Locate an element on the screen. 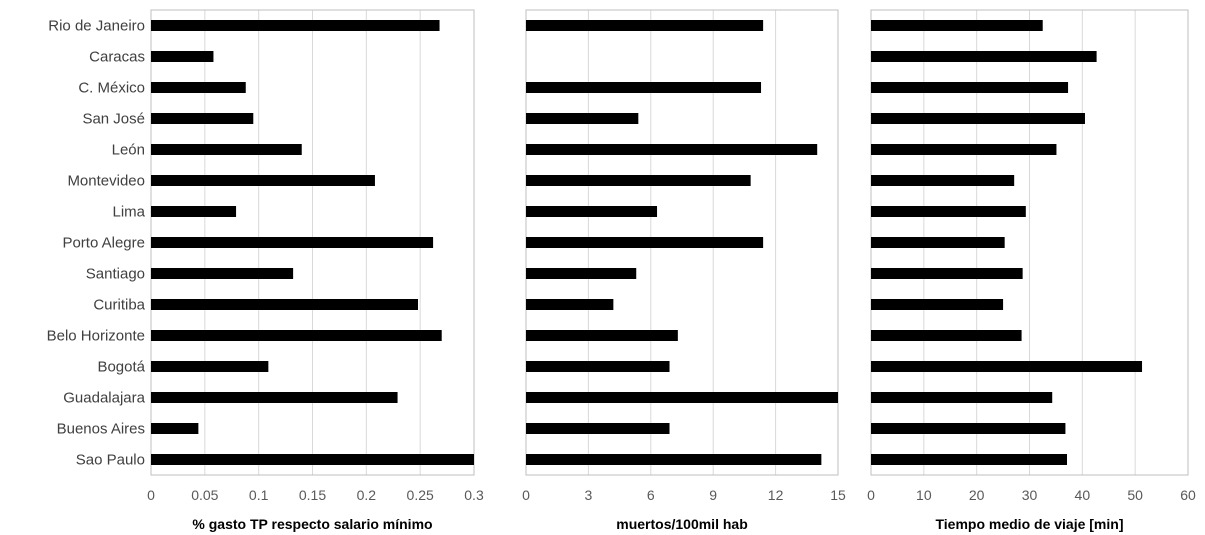 Image resolution: width=1205 pixels, height=535 pixels. x-tick-label: 0.1 is located at coordinates (259, 495).